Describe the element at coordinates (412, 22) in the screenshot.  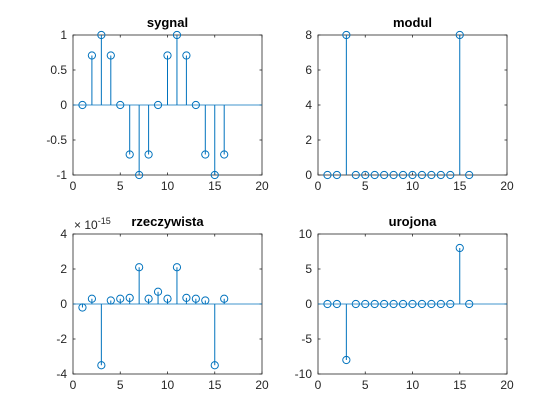
I see `subplot-title: modul` at that location.